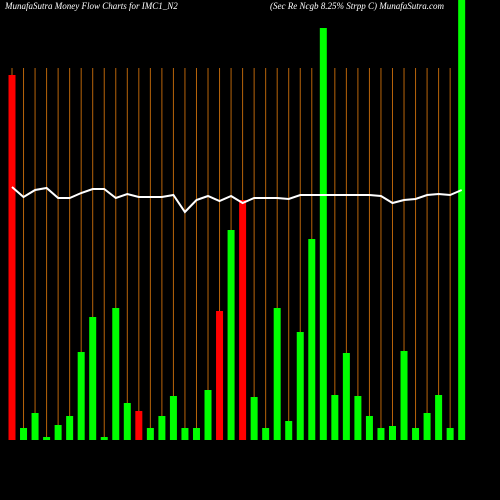 The image size is (500, 500). Describe the element at coordinates (237, 200) in the screenshot. I see `money-flow-line` at that location.